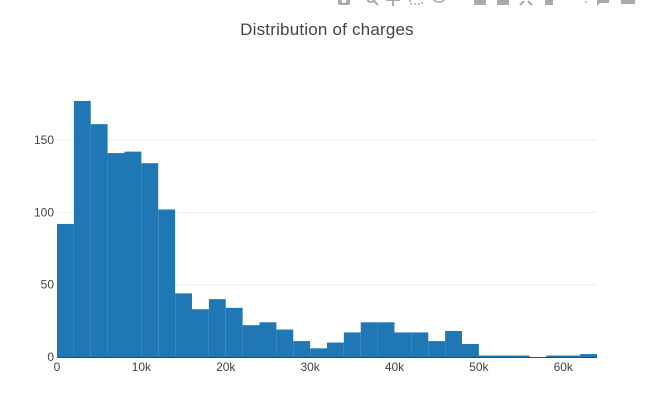  I want to click on y-tick-label: 0, so click(50, 357).